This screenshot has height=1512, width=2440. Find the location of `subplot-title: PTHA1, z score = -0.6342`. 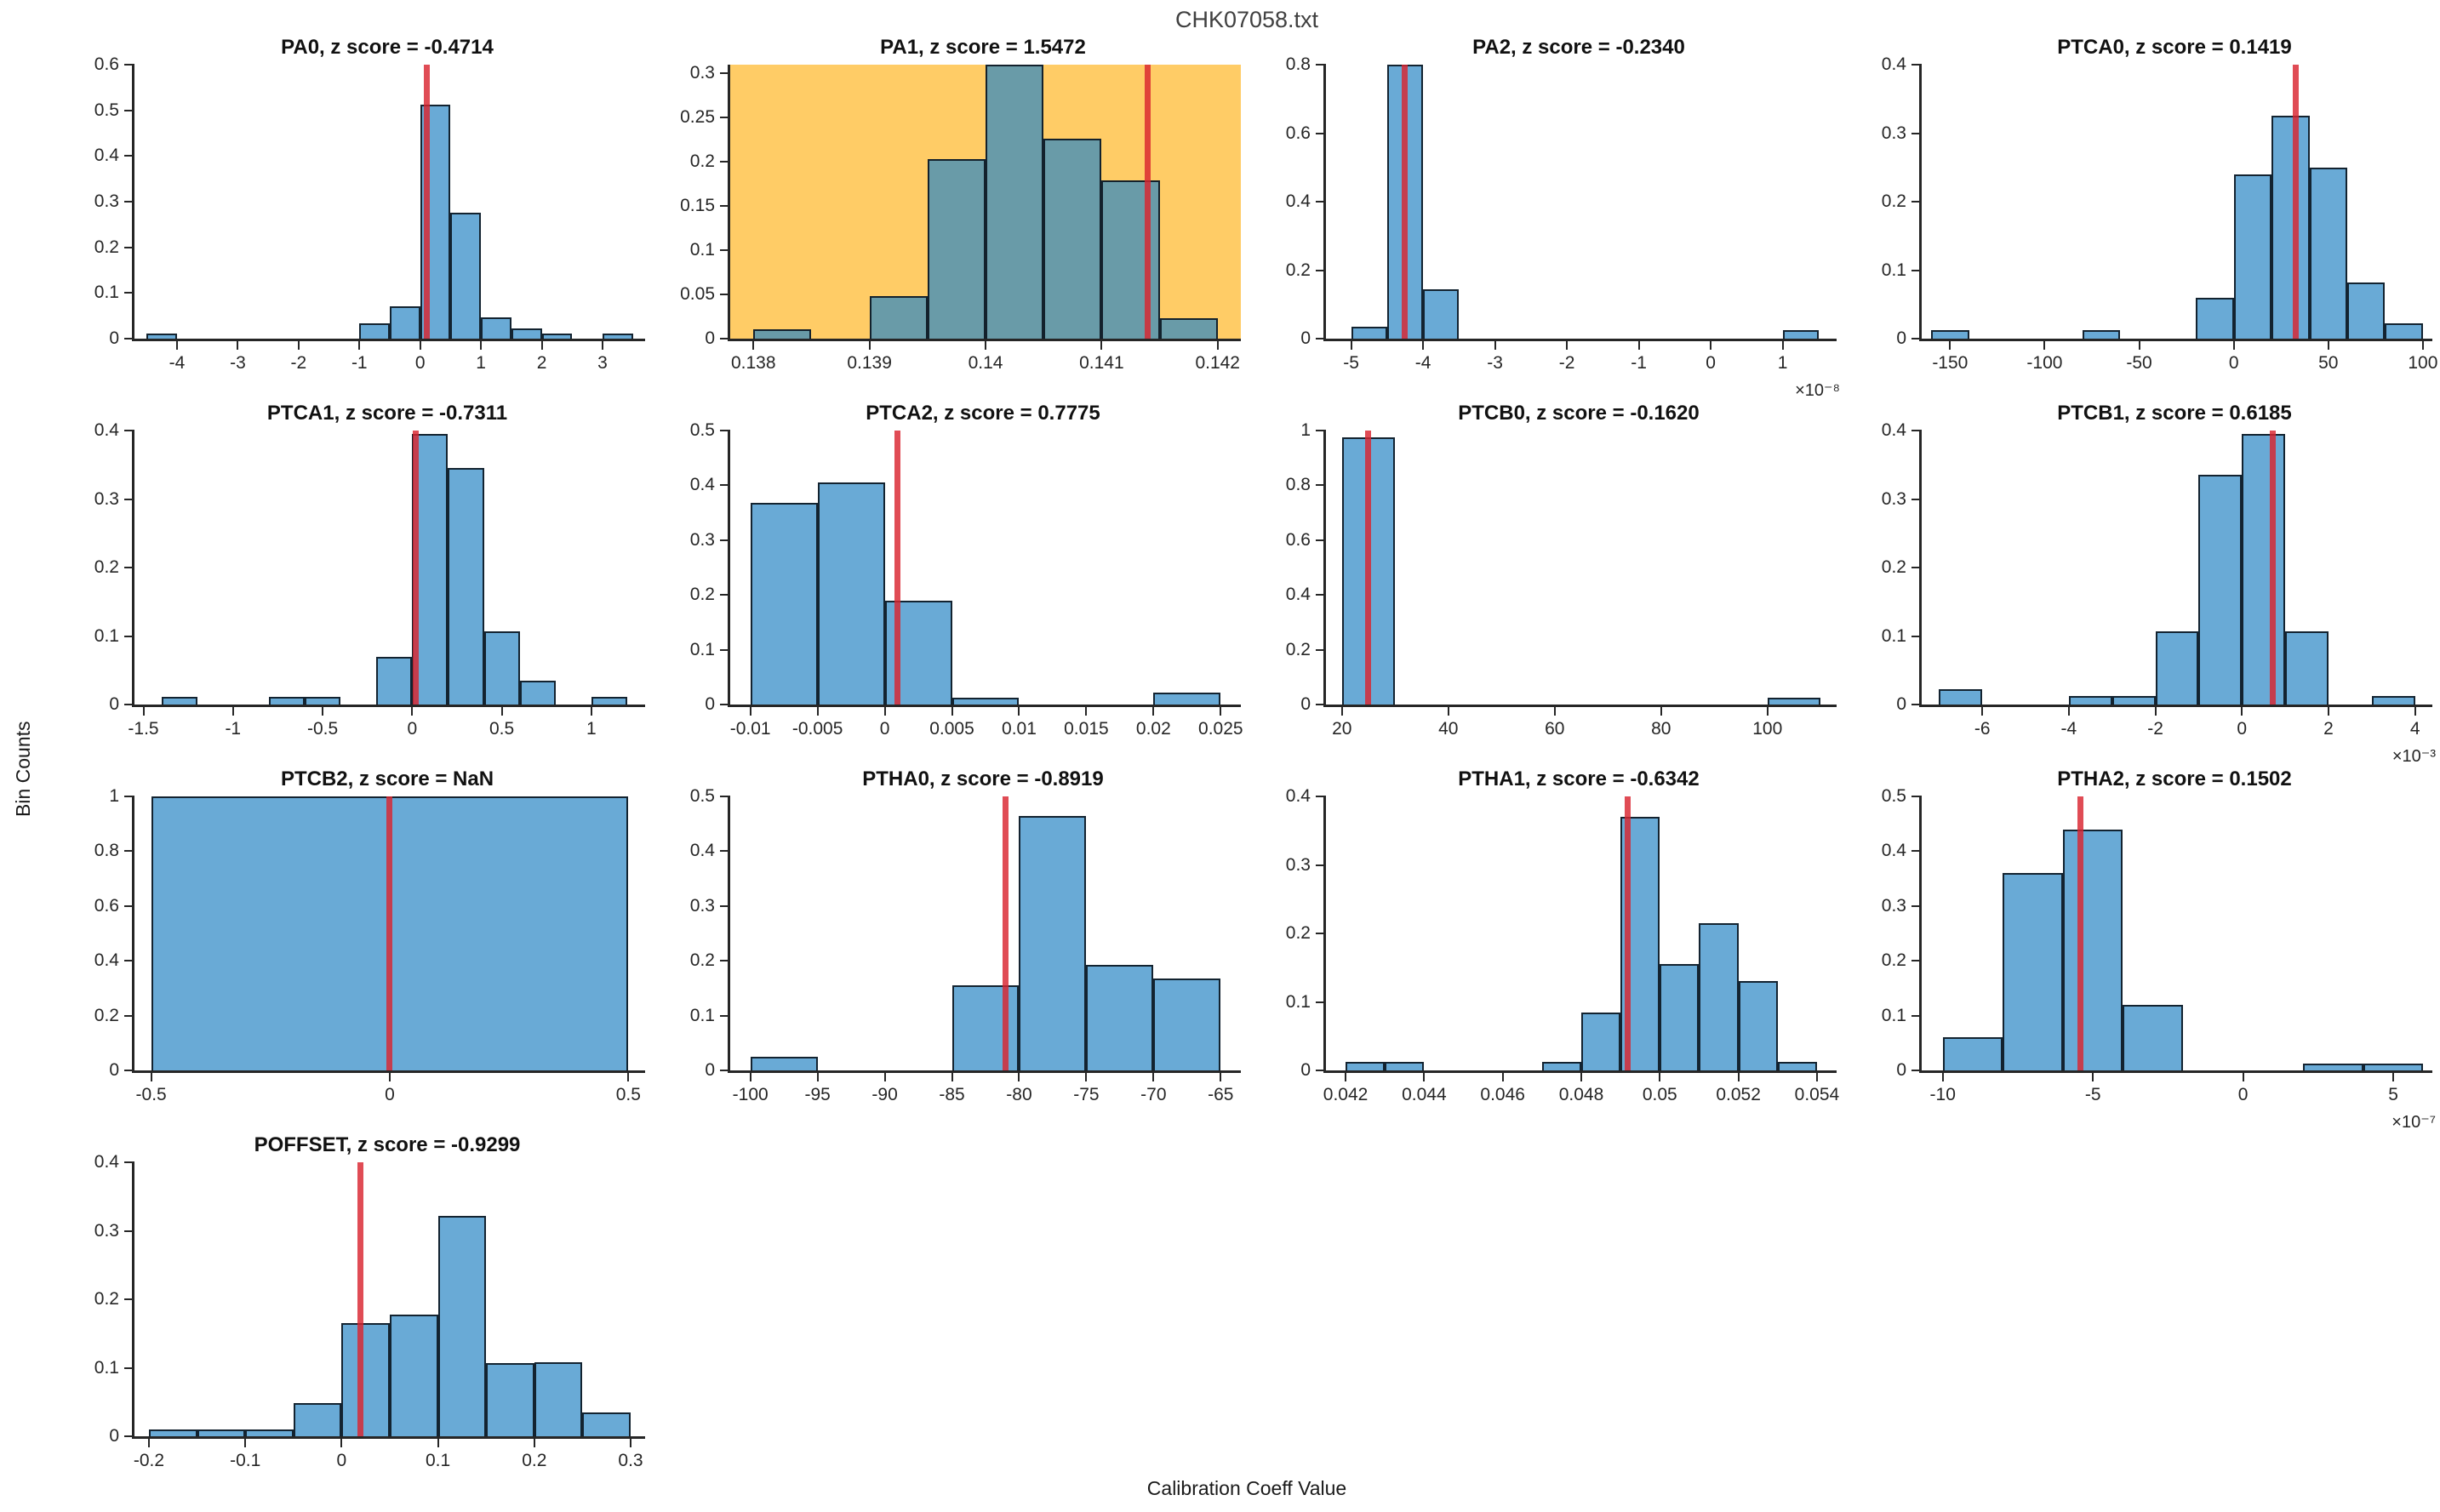

subplot-title: PTHA1, z score = -0.6342 is located at coordinates (1579, 778).